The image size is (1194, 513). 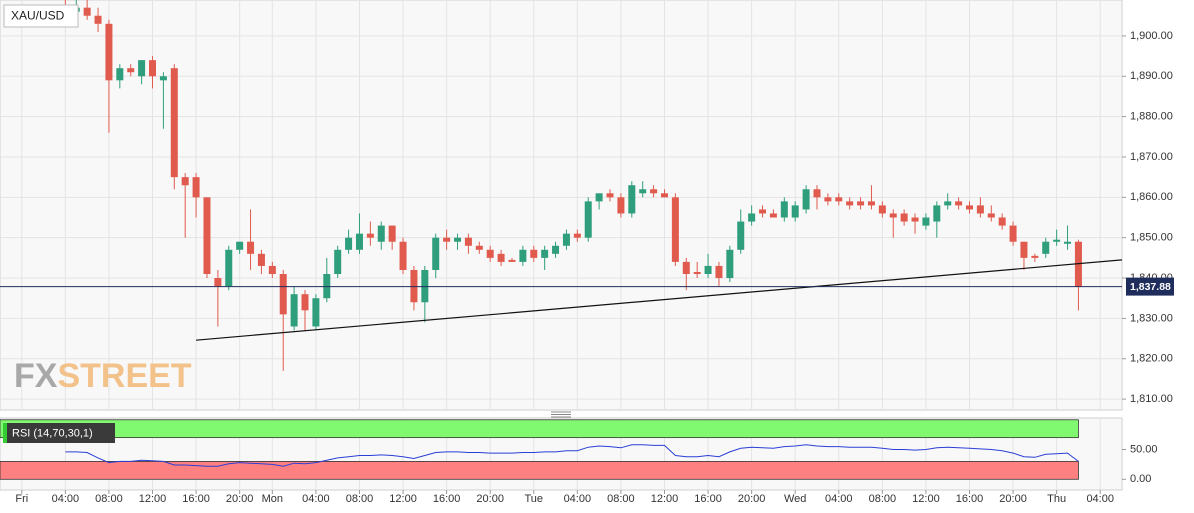 What do you see at coordinates (539, 470) in the screenshot?
I see `rsi-band` at bounding box center [539, 470].